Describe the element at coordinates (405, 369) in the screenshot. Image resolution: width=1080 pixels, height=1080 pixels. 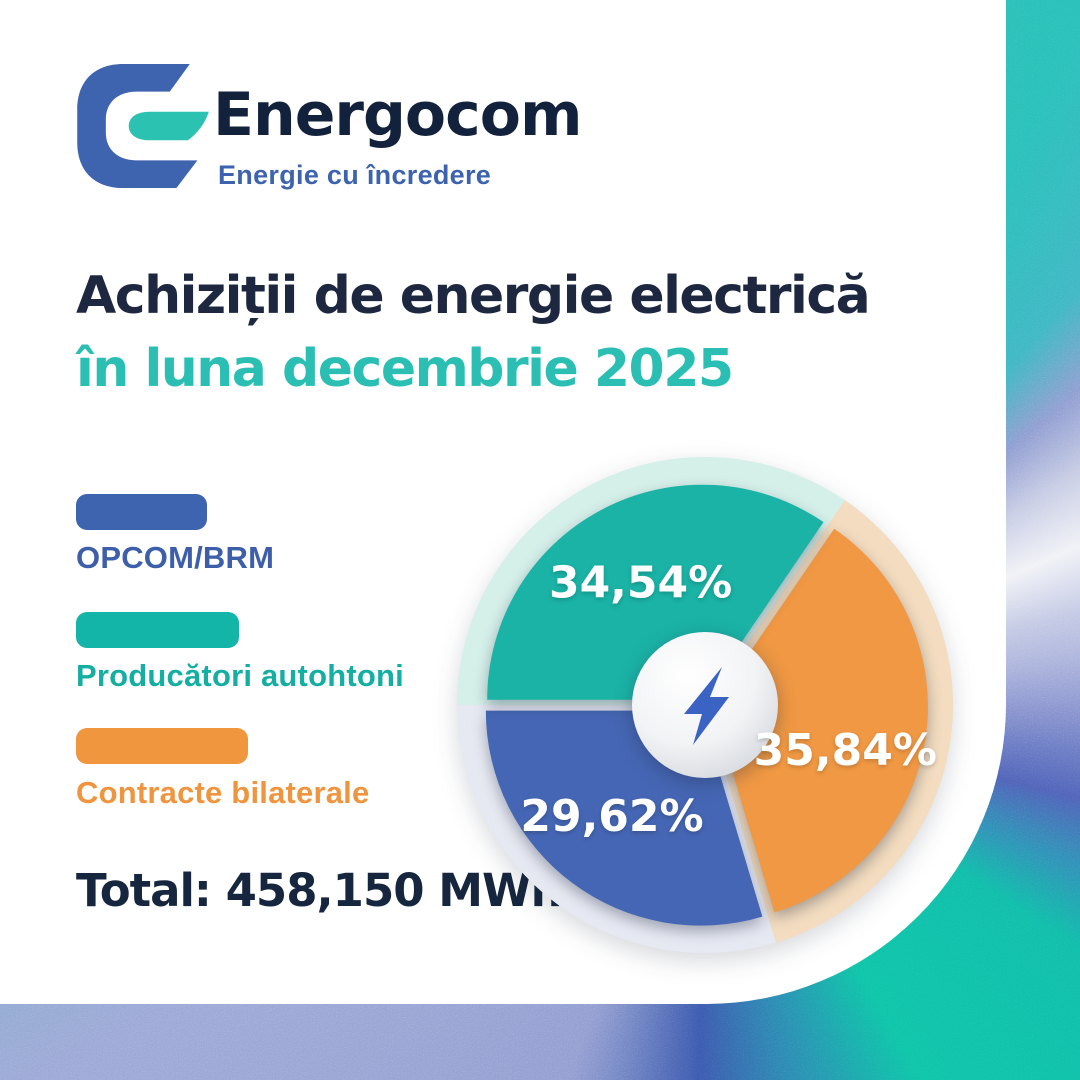
I see `page-title-line2: în luna decembrie 2025` at that location.